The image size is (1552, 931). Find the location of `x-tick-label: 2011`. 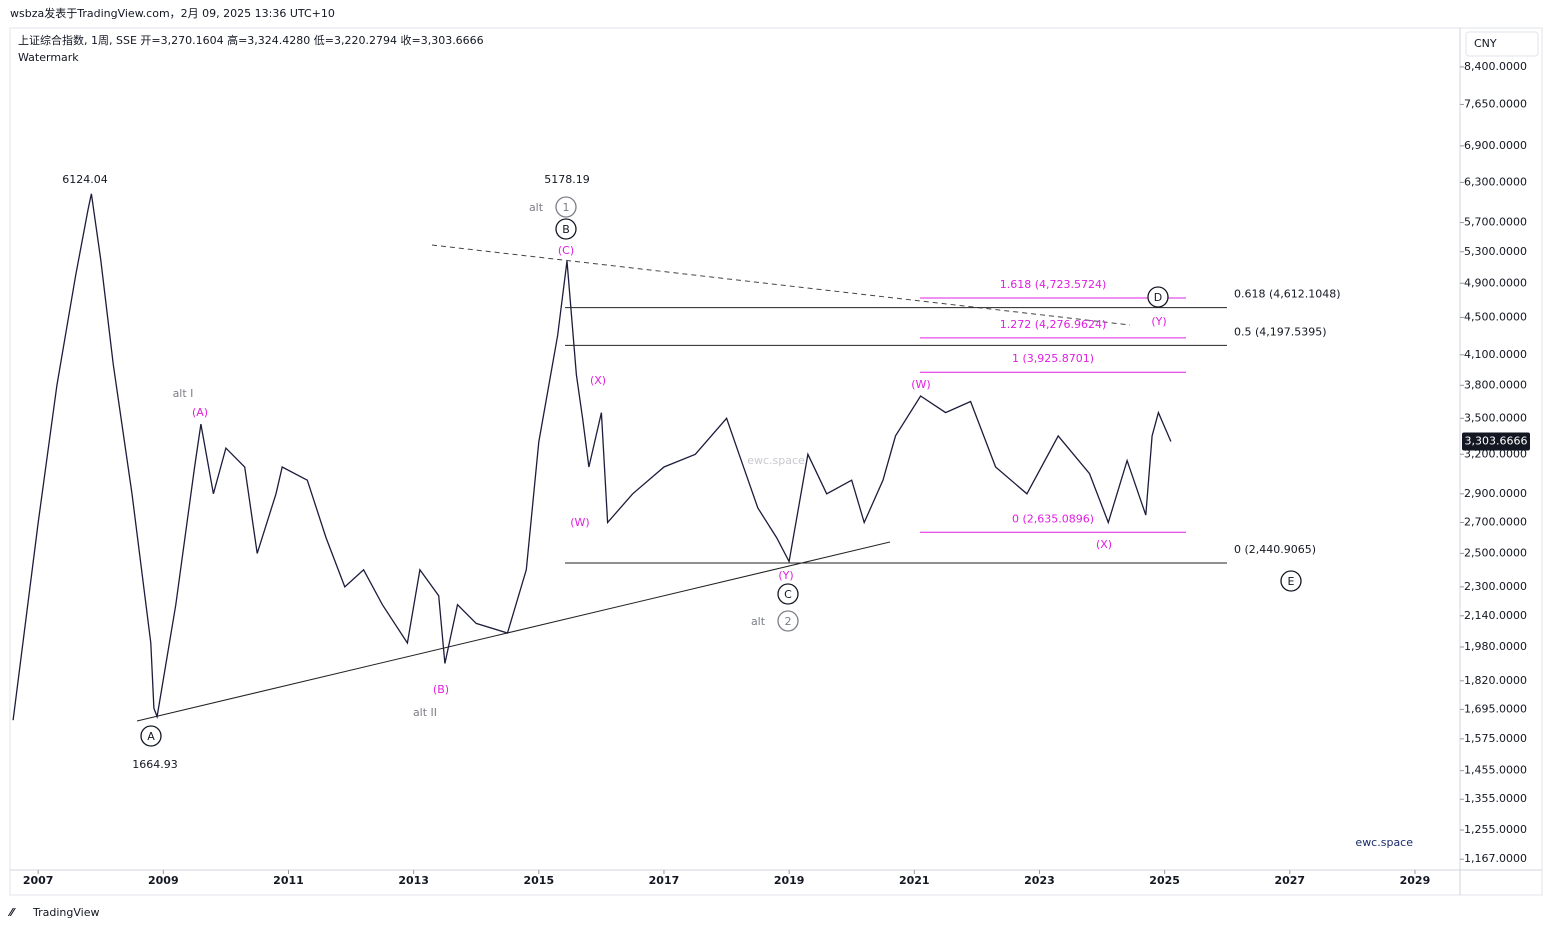

x-tick-label: 2011 is located at coordinates (288, 880).